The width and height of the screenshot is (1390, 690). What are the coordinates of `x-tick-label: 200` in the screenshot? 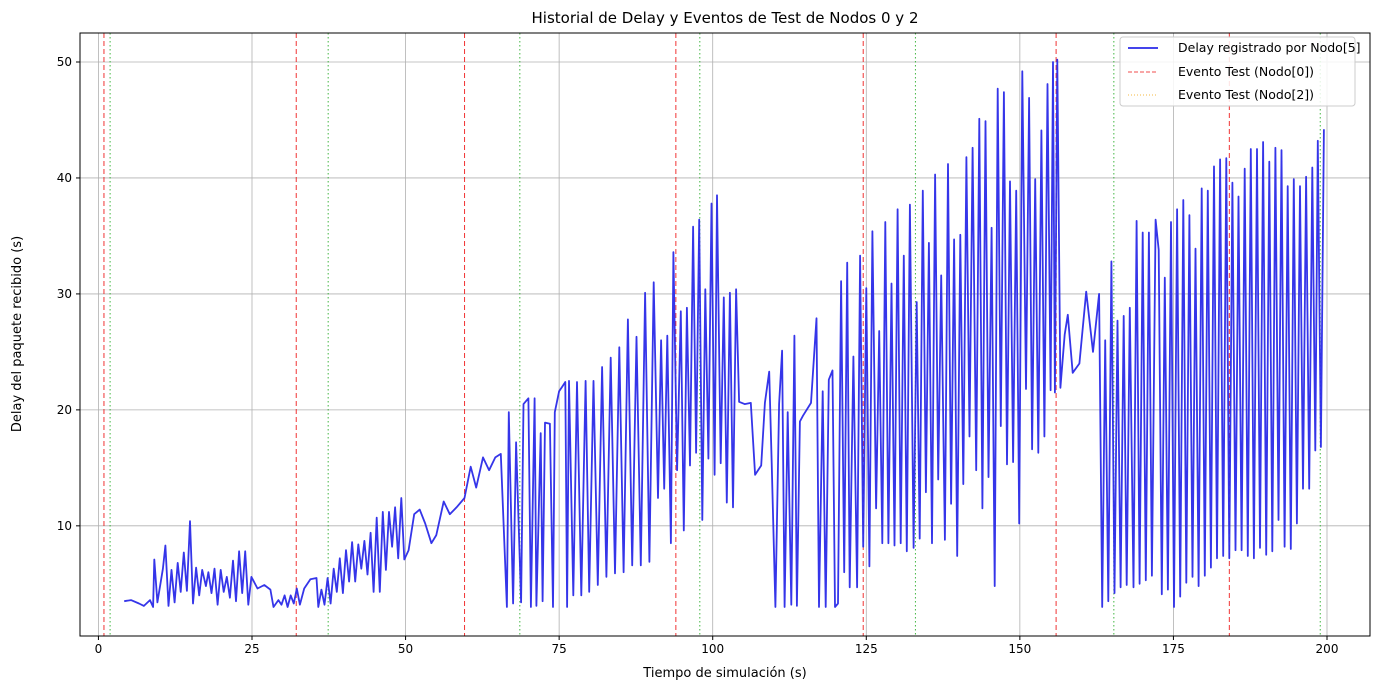 It's located at (1327, 649).